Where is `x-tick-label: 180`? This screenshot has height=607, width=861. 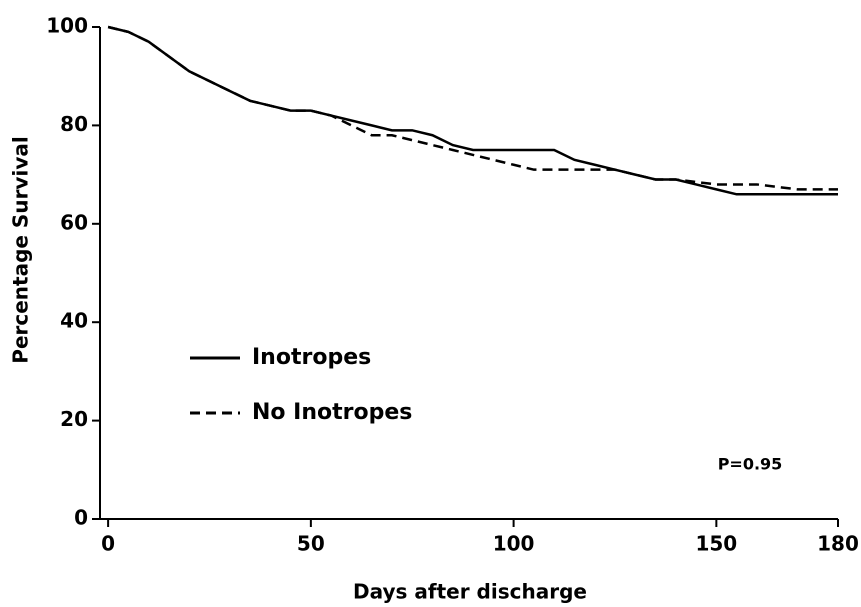 x-tick-label: 180 is located at coordinates (838, 544).